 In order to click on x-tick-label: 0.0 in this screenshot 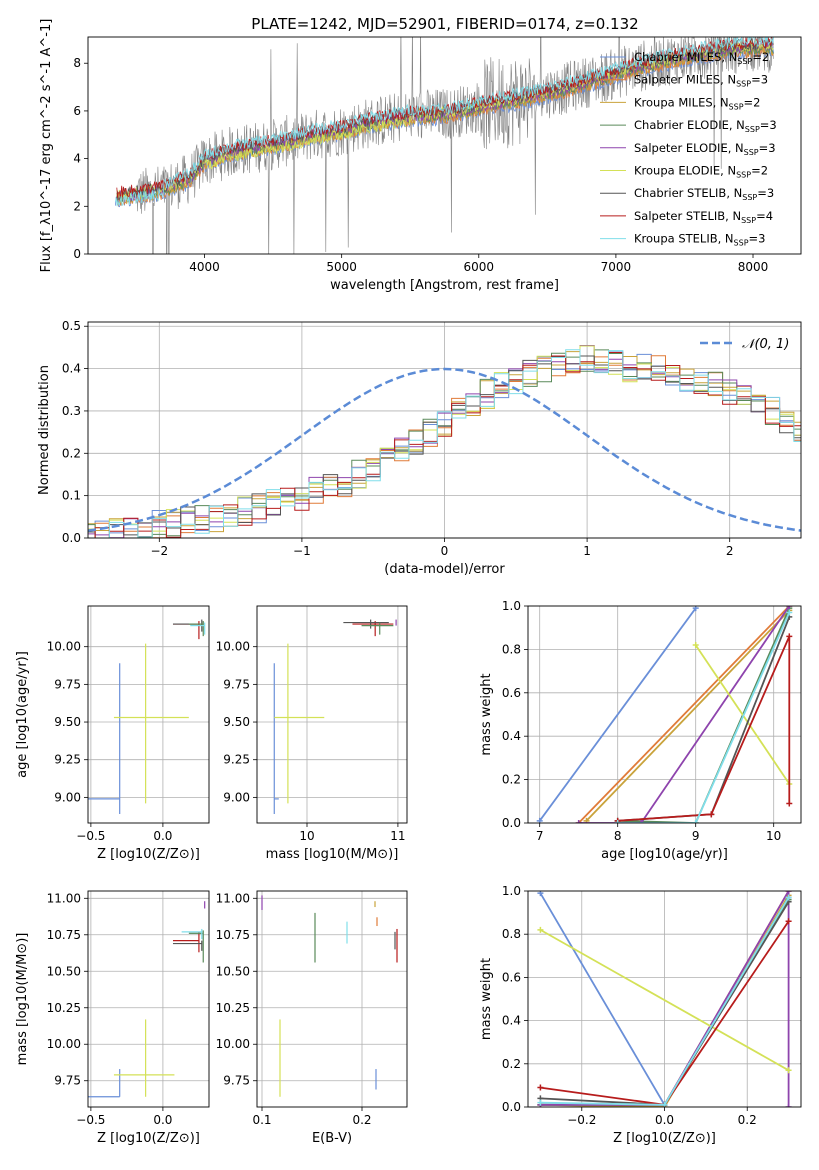, I will do `click(162, 1120)`.